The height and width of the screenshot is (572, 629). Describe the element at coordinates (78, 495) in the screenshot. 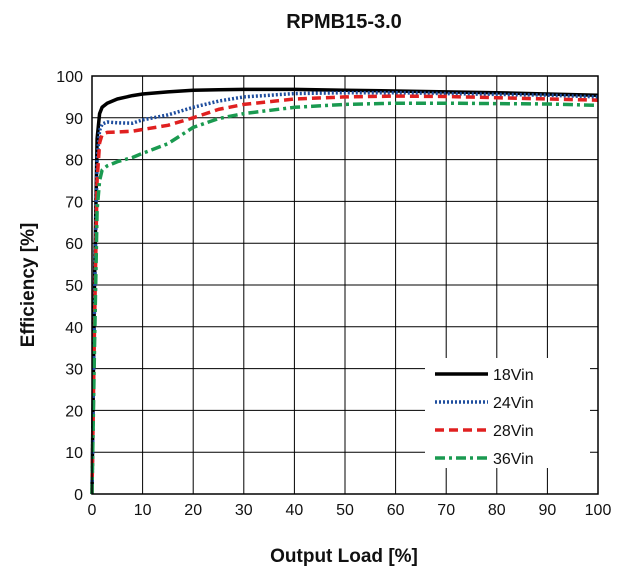

I see `y-tick-label: 0` at that location.